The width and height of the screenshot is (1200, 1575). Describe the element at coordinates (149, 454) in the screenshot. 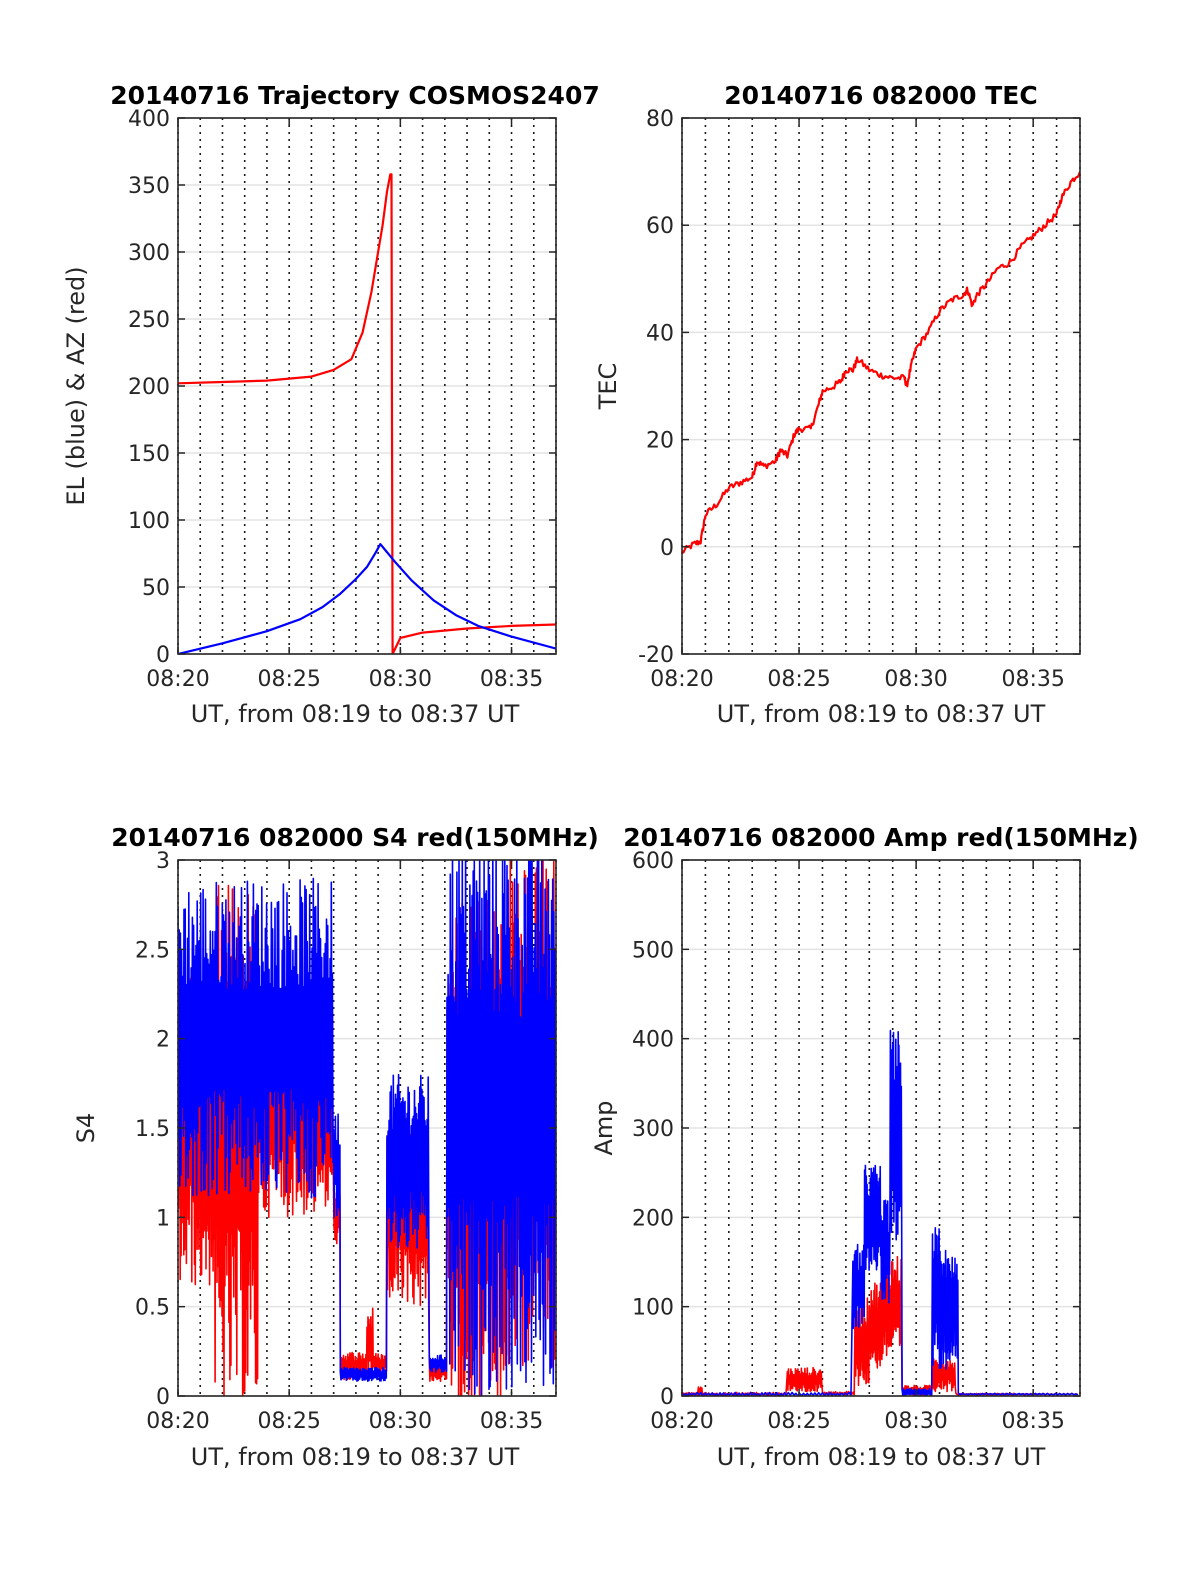

I see `y-tick-label: 150` at that location.